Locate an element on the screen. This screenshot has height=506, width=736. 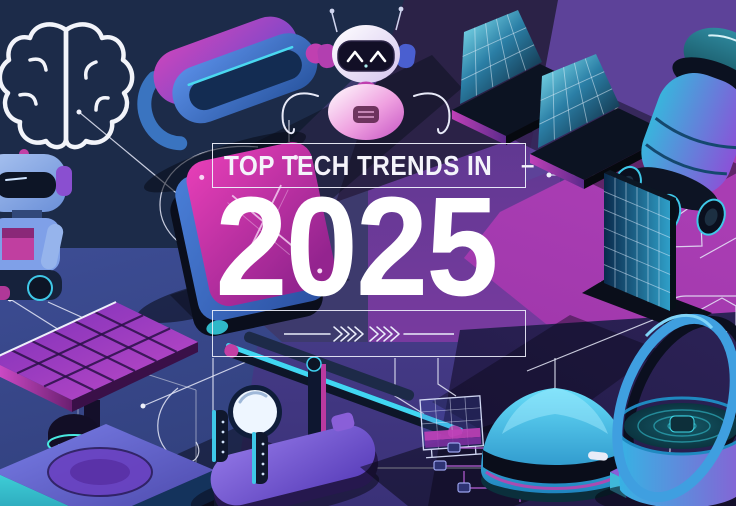
title-dash: – is located at coordinates (527, 165).